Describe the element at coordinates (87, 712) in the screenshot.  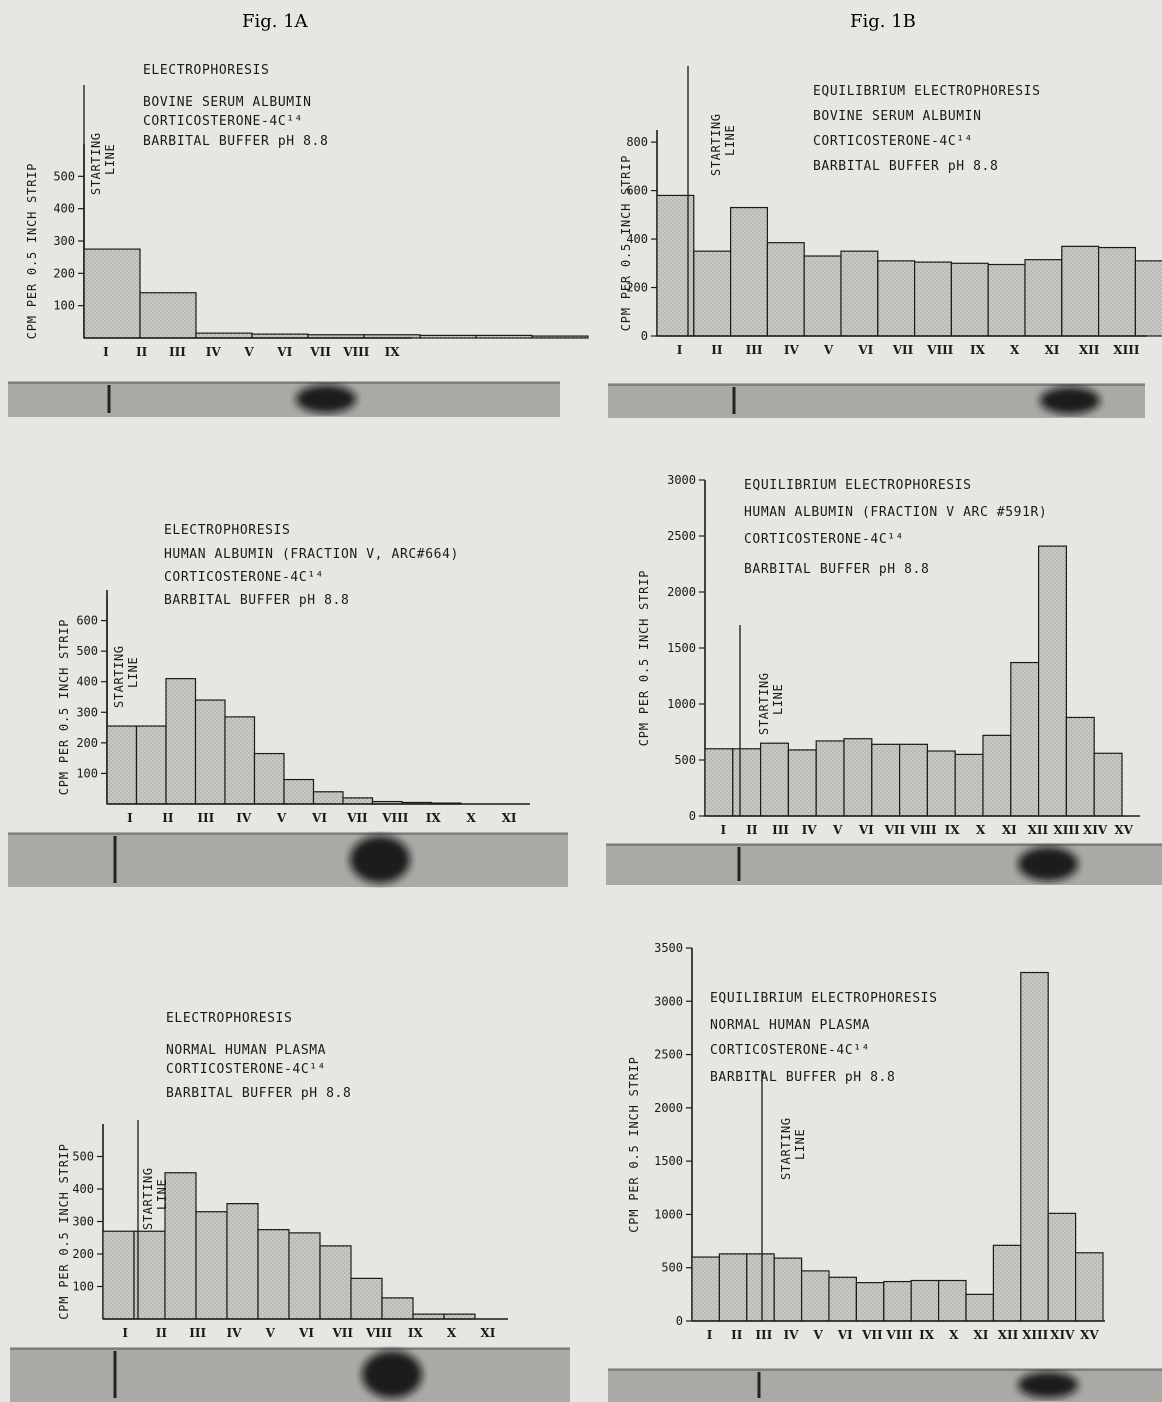
I see `y-tick-label: 300` at that location.